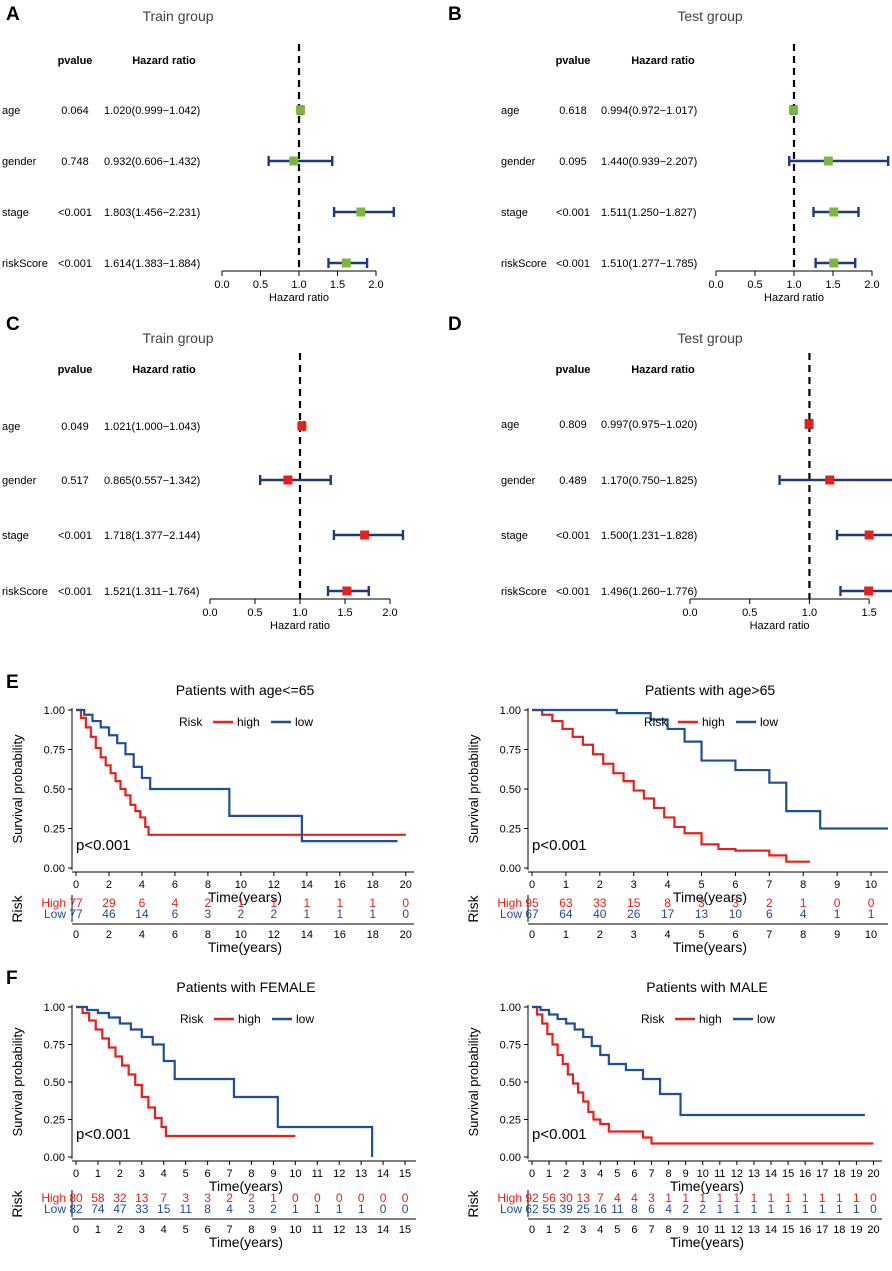 This screenshot has height=1271, width=892. What do you see at coordinates (340, 885) in the screenshot?
I see `km-x-tick-label: 16` at bounding box center [340, 885].